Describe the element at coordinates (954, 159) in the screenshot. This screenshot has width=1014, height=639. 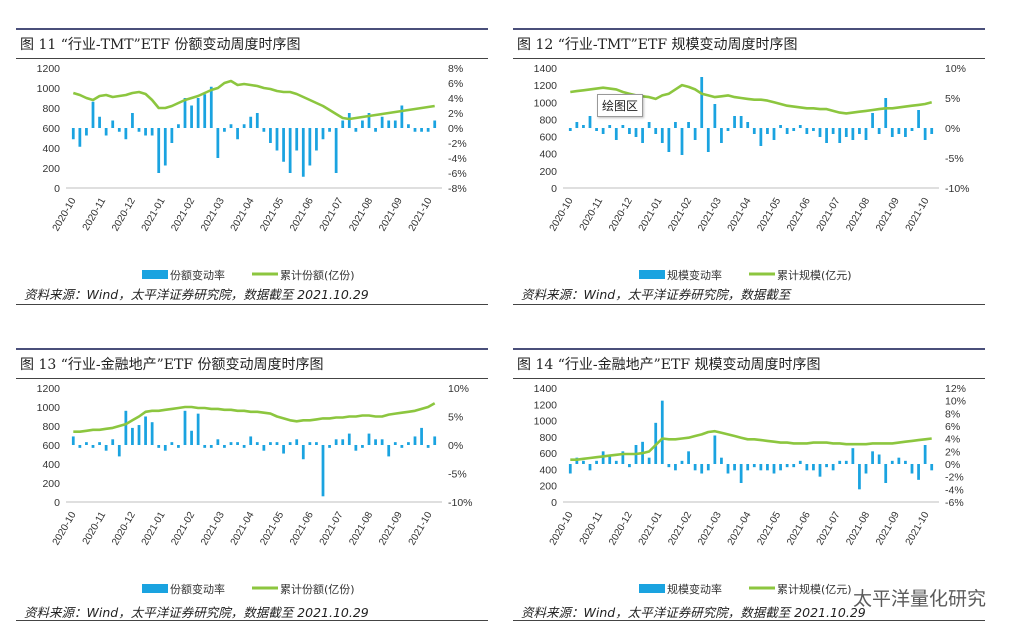
I see `right-tick-label: -5%` at that location.